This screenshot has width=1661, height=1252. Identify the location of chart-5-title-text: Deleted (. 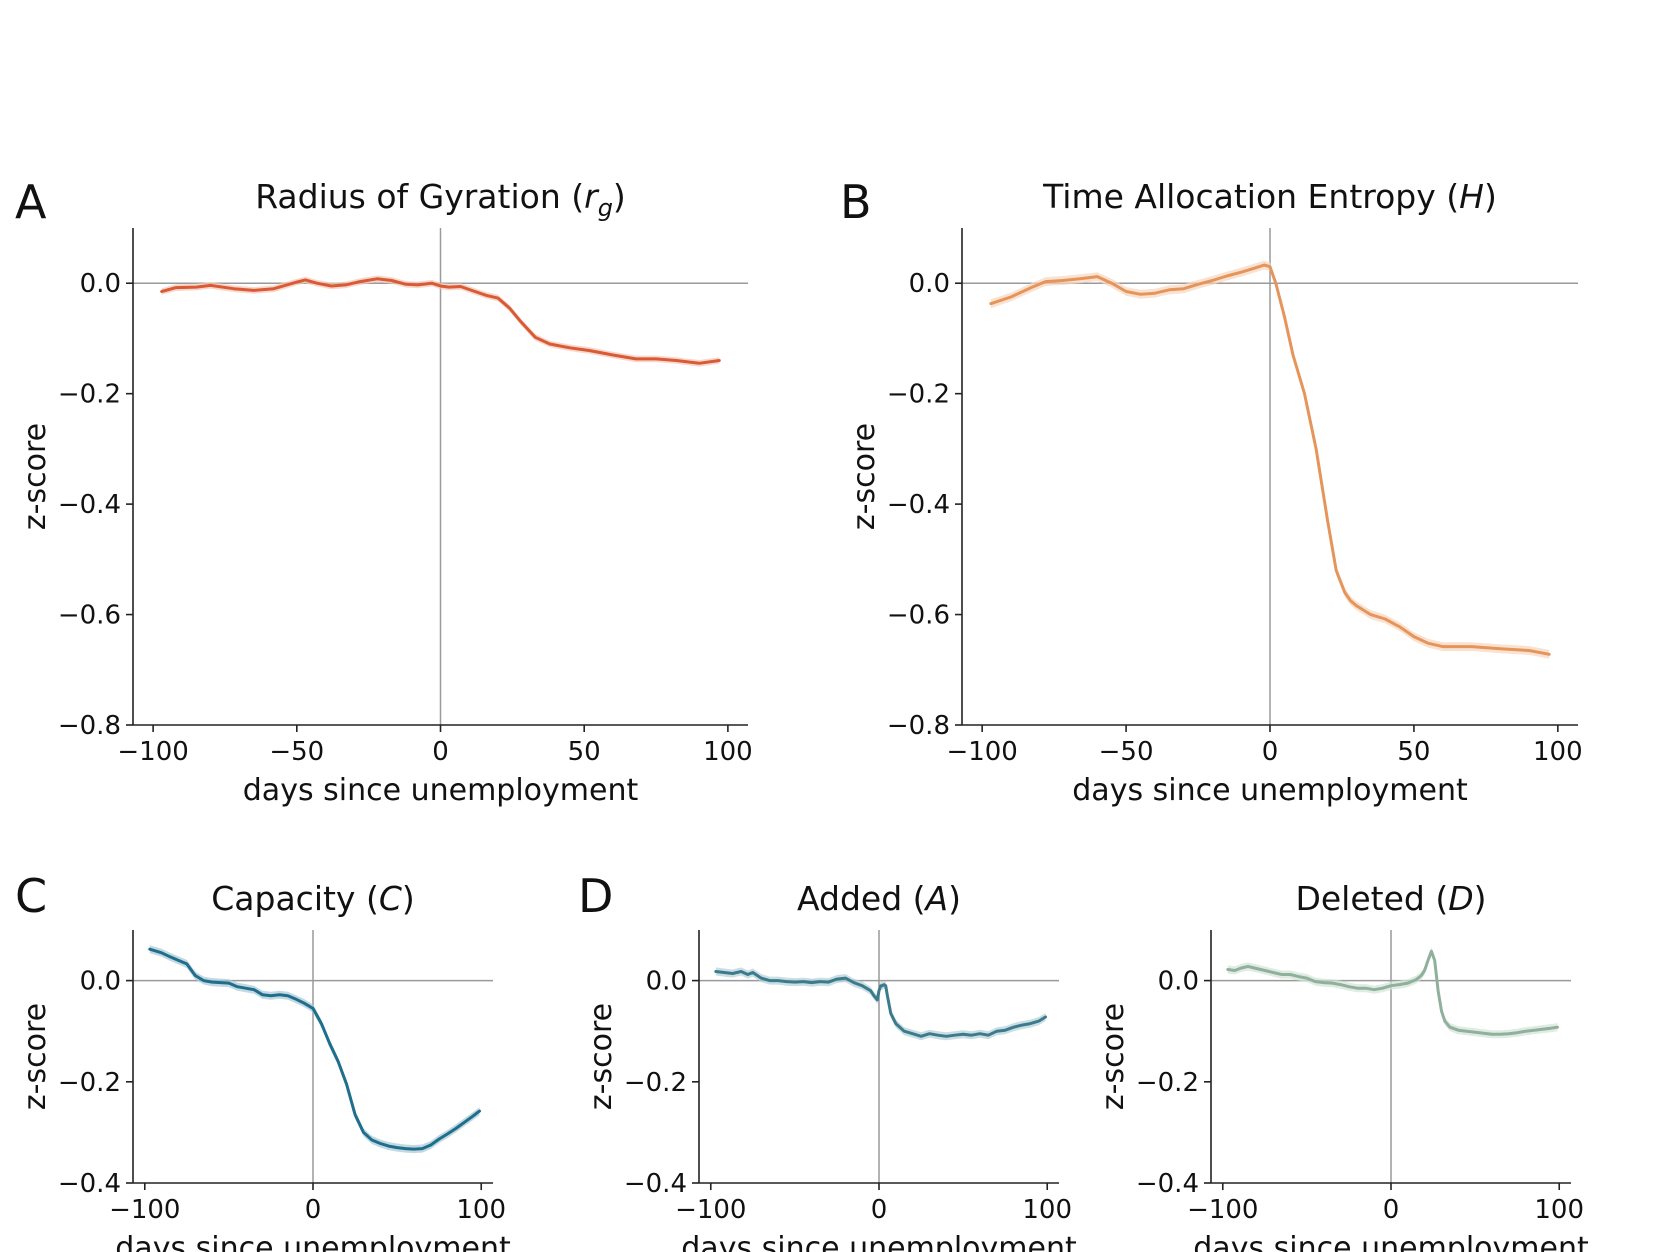
(1371, 898).